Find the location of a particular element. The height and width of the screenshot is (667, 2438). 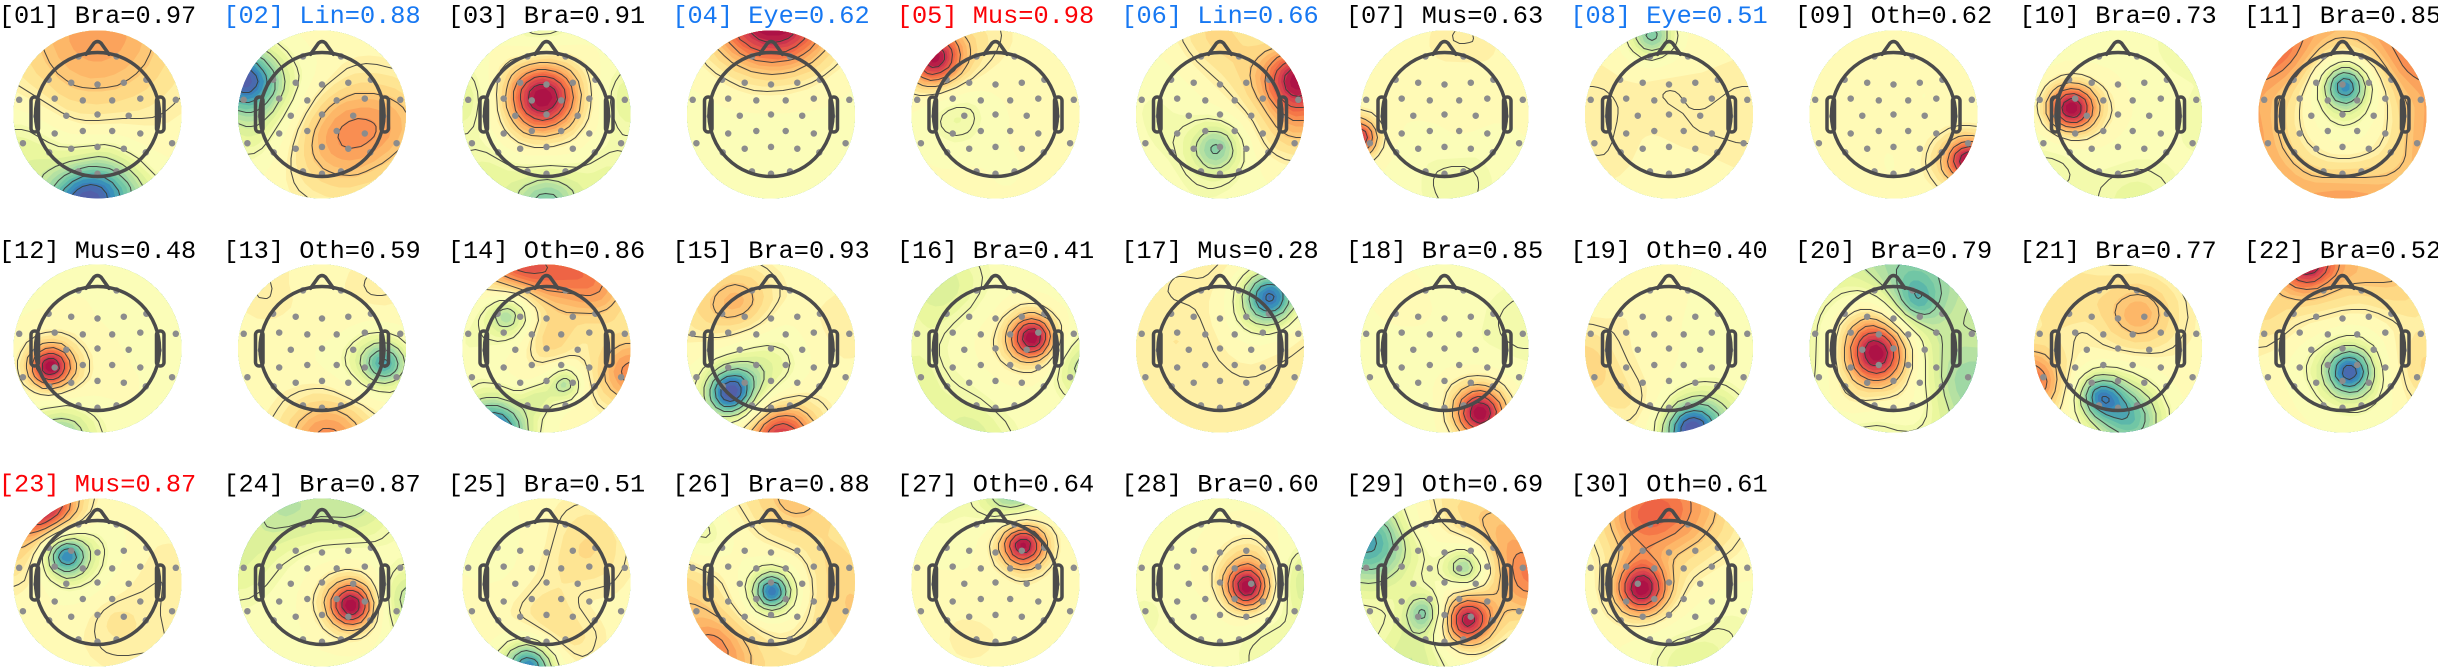

svg-text: [07] Mus=0.63 is located at coordinates (1444, 16).